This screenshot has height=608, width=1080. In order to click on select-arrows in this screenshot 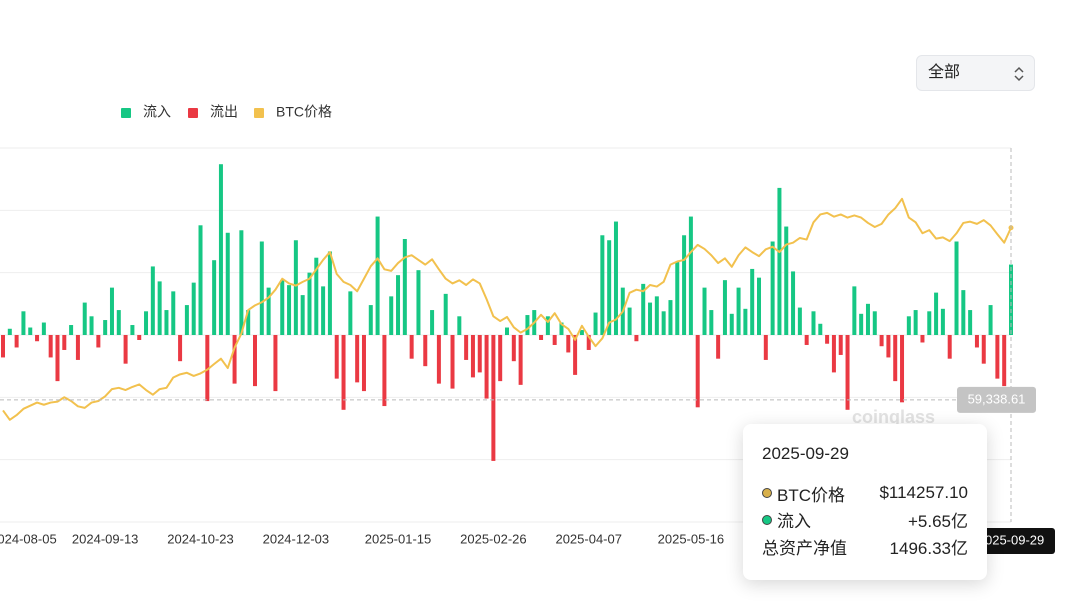, I will do `click(1019, 74)`.